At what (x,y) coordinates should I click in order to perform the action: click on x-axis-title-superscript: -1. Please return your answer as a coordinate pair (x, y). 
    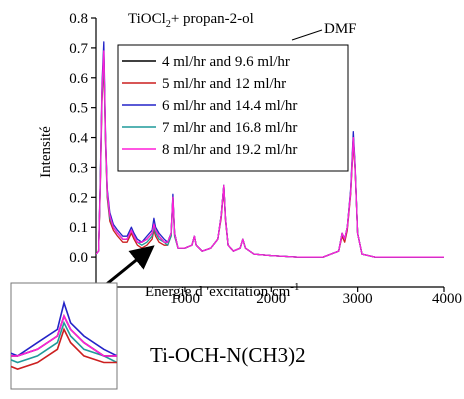
    Looking at the image, I should click on (294, 287).